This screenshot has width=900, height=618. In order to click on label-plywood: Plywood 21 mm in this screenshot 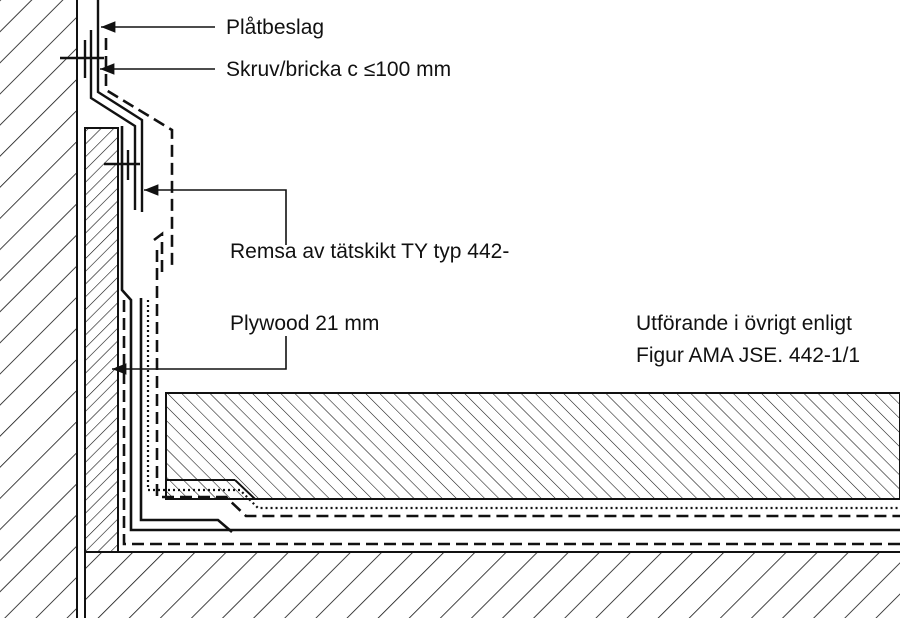, I will do `click(304, 323)`.